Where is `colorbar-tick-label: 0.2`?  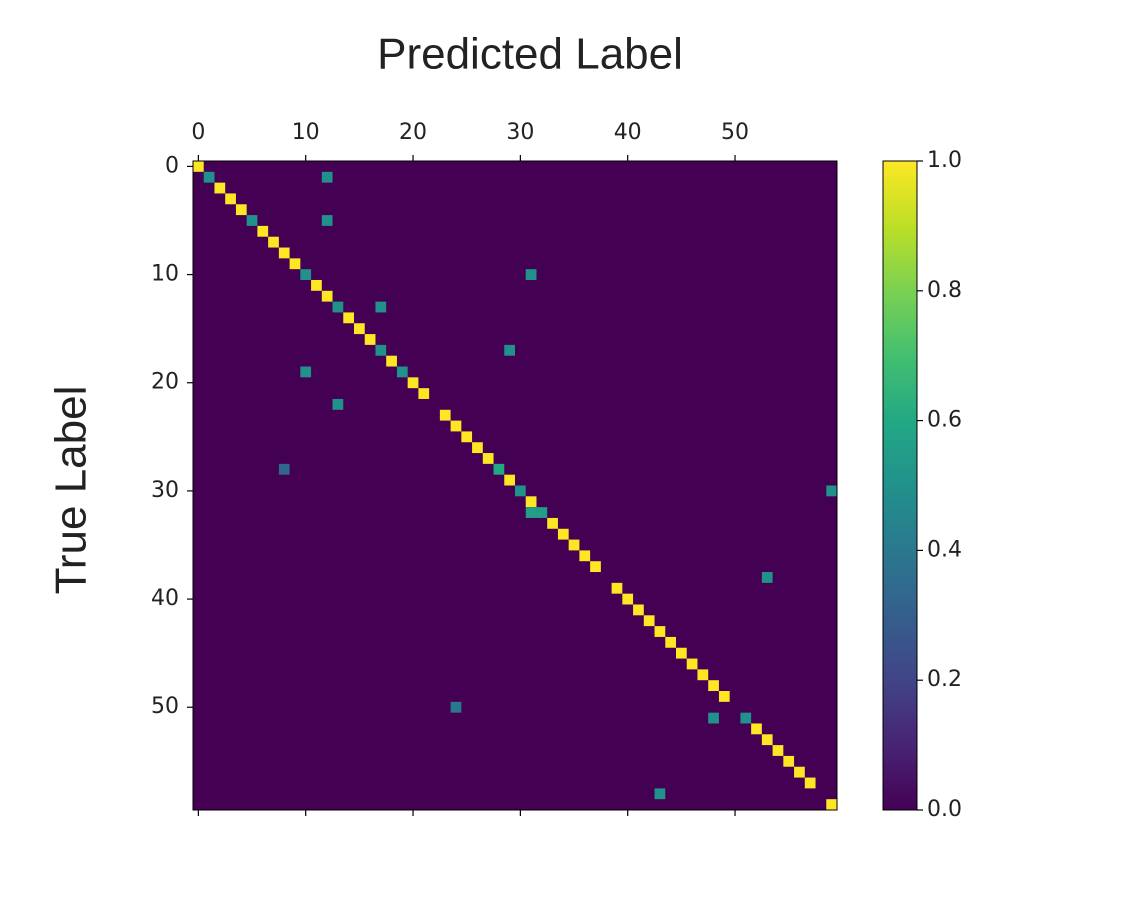
colorbar-tick-label: 0.2 is located at coordinates (944, 679).